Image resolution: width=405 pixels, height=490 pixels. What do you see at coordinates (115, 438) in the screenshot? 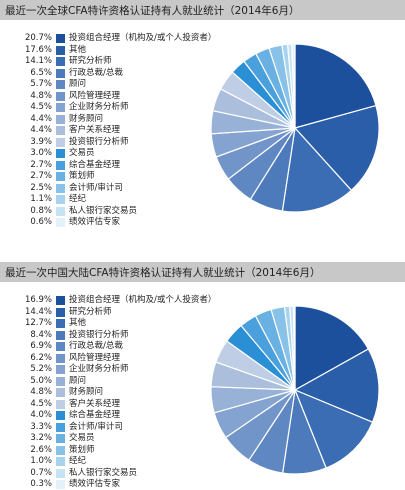
I see `legend-item: 3.2% 交易员` at bounding box center [115, 438].